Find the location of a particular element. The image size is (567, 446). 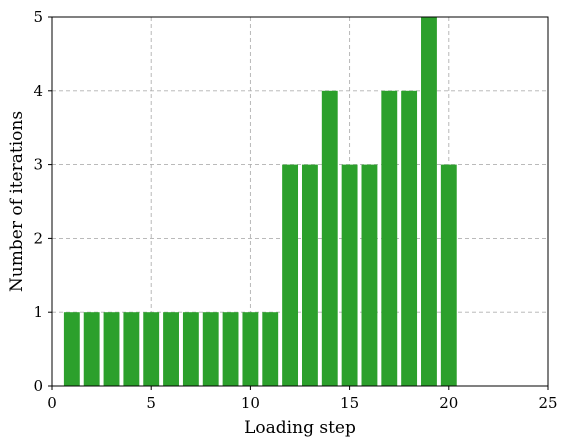

x-tick-label: 20 is located at coordinates (448, 403).